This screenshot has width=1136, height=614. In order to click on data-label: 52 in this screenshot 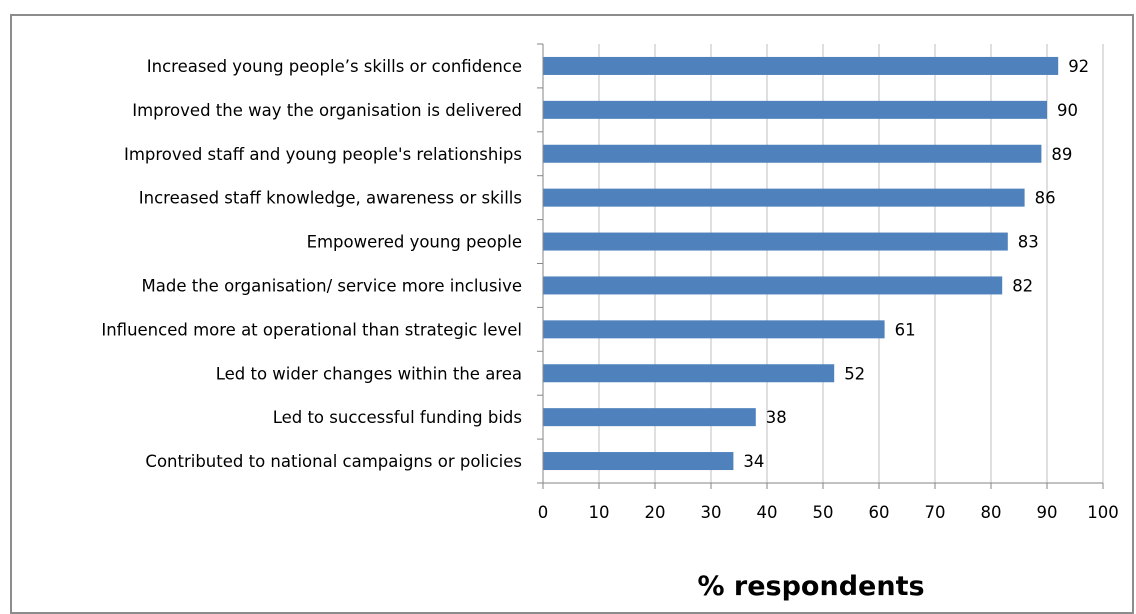, I will do `click(854, 373)`.